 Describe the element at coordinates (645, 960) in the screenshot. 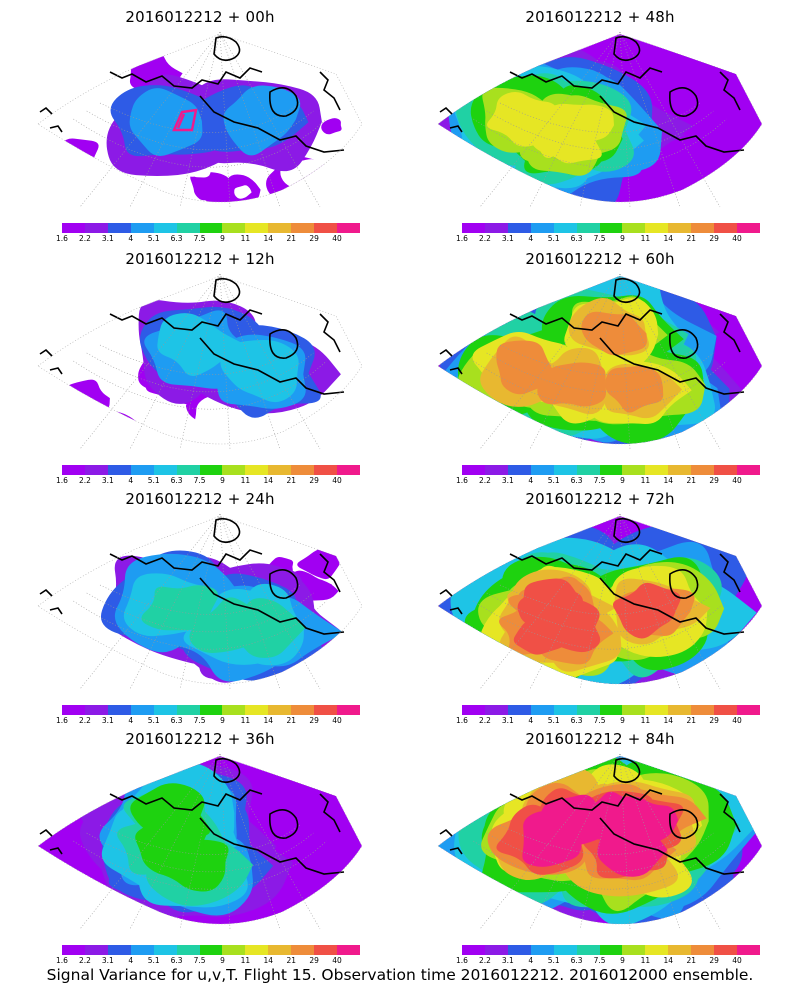

I see `colorbar-label: 11` at that location.